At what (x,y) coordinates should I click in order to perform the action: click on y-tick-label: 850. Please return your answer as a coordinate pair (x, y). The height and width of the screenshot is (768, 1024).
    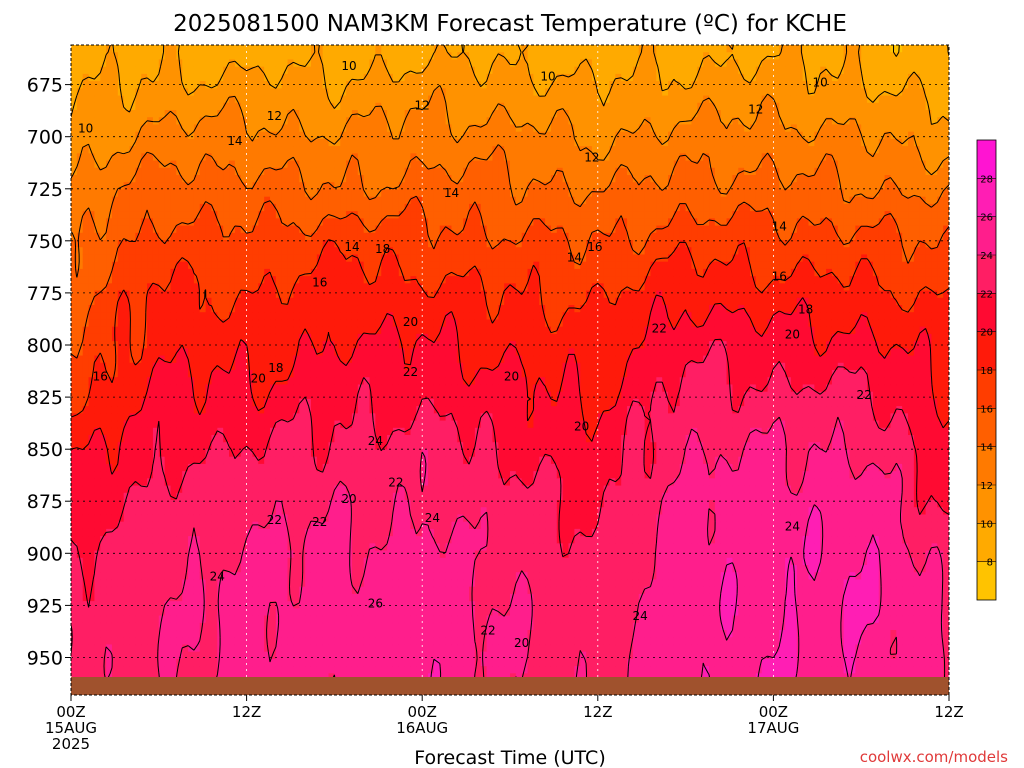
    Looking at the image, I should click on (45, 450).